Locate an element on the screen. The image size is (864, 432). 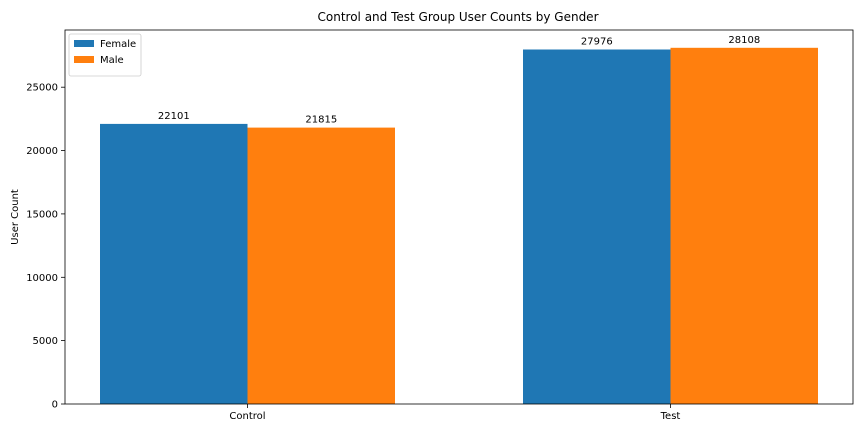
bar-female-test is located at coordinates (597, 226).